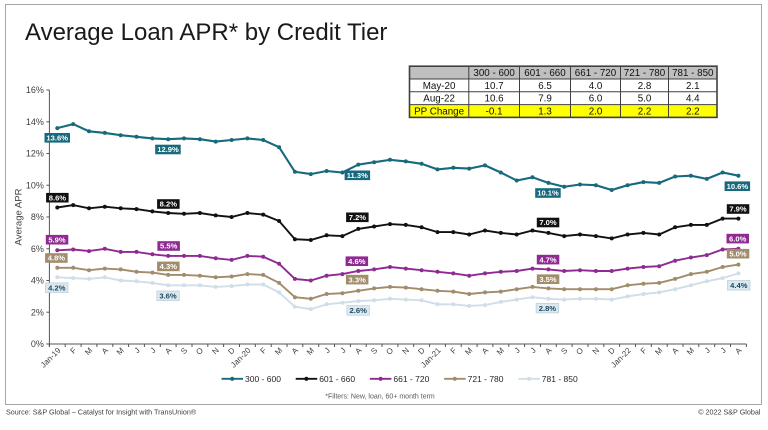 The width and height of the screenshot is (768, 430). I want to click on svg-text: 4%, so click(37, 281).